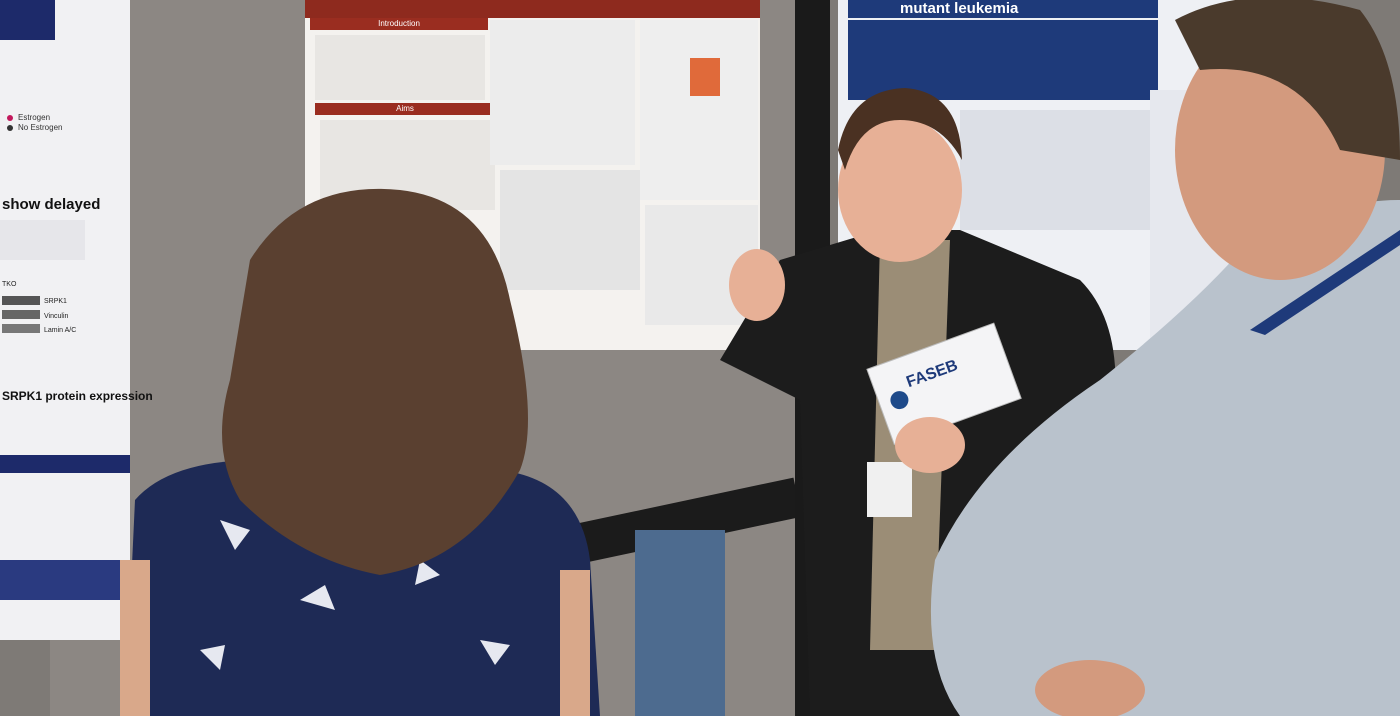  What do you see at coordinates (55, 301) in the screenshot?
I see `blot-row: SRPK1` at bounding box center [55, 301].